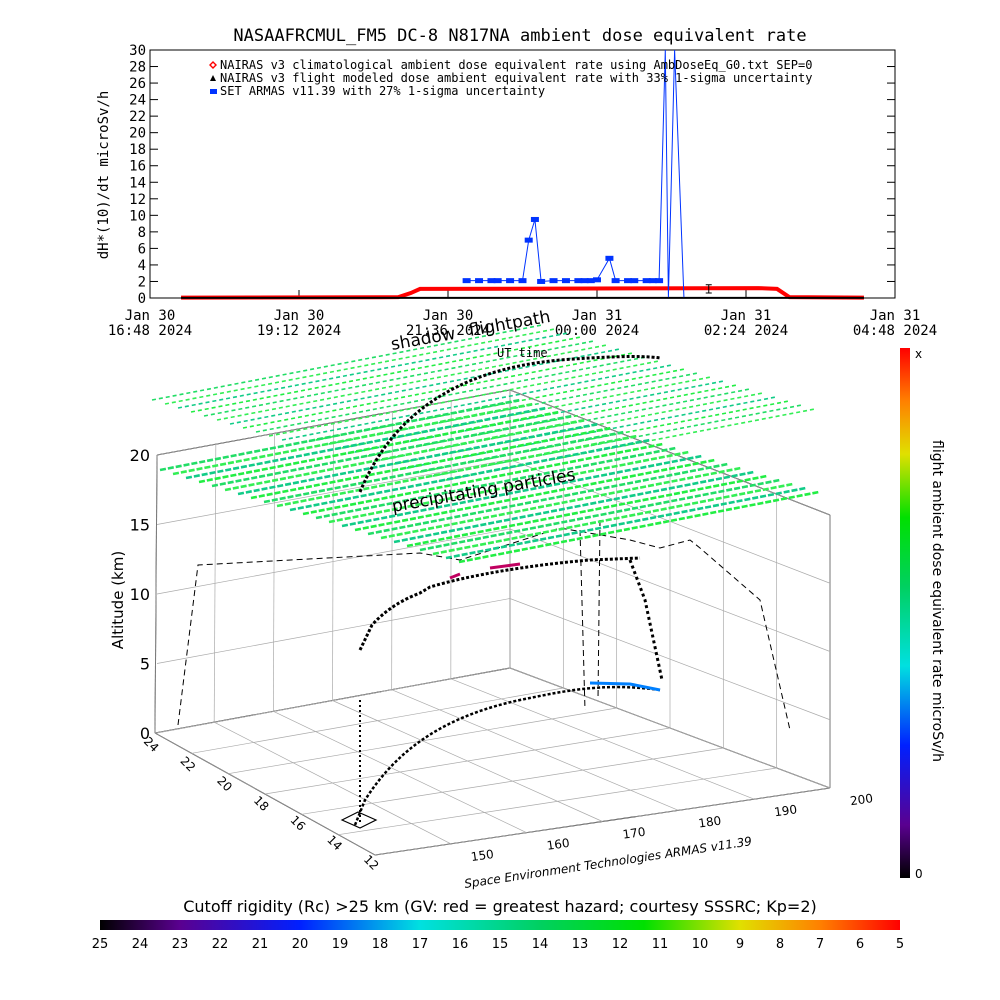 The width and height of the screenshot is (1000, 1000). Describe the element at coordinates (620, 944) in the screenshot. I see `colorbar-tick-label: 12` at that location.